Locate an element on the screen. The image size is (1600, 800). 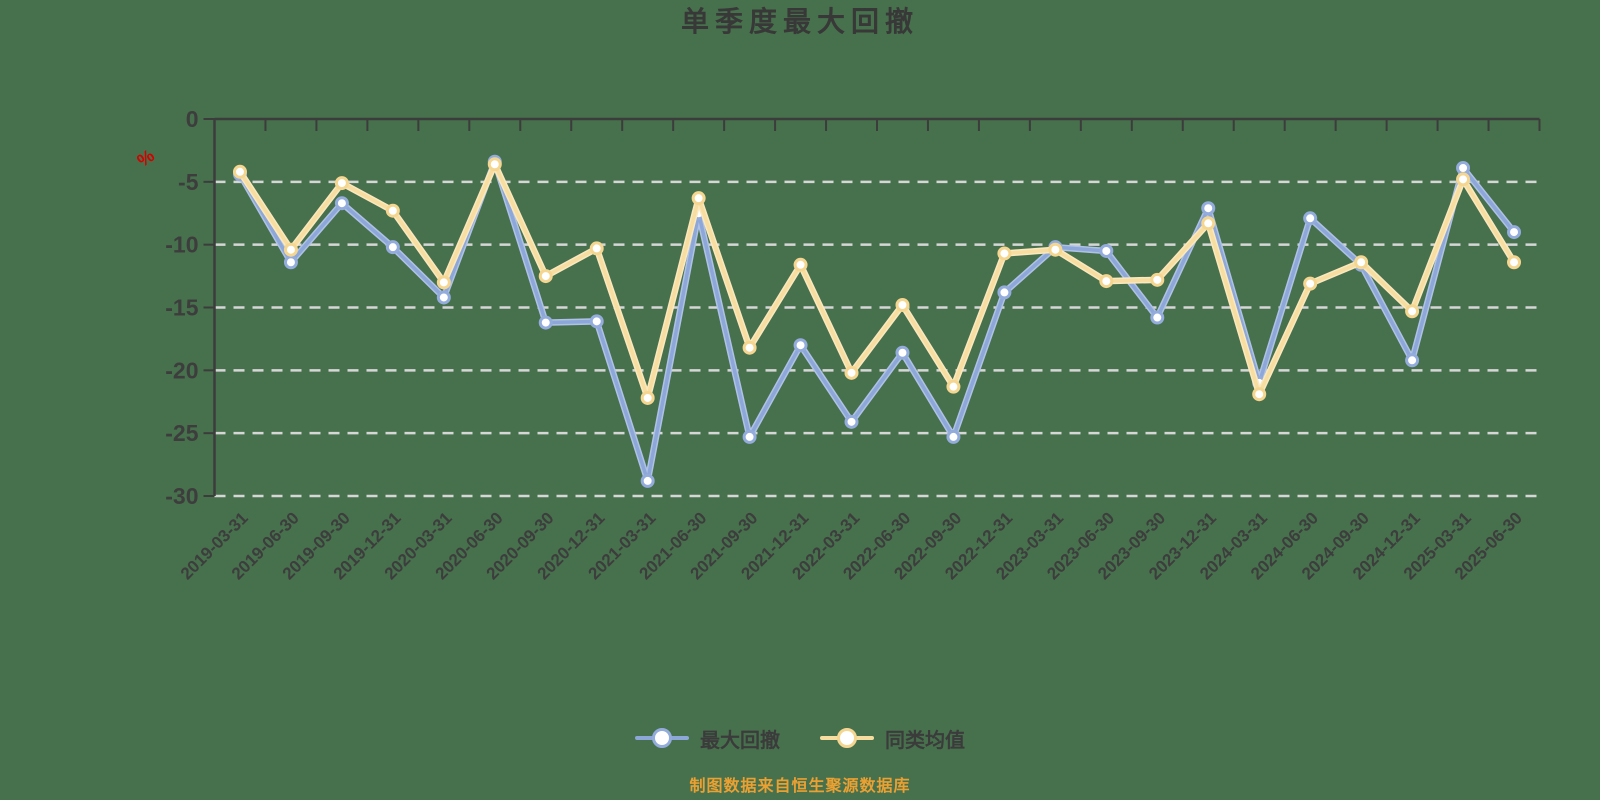
y-axis-label: -5 is located at coordinates (188, 182).